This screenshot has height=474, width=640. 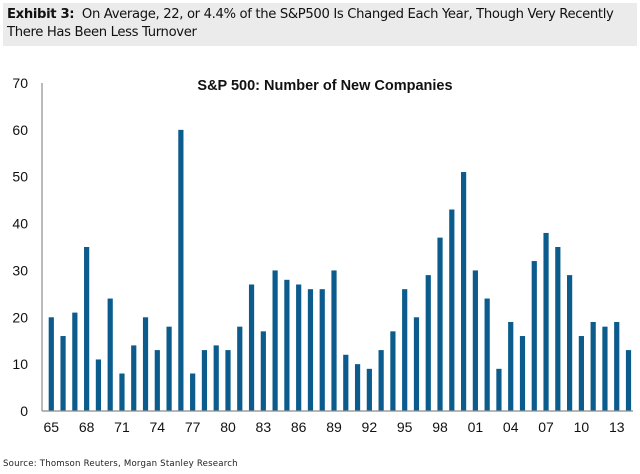 I want to click on x-tick-label: 80, so click(x=228, y=427).